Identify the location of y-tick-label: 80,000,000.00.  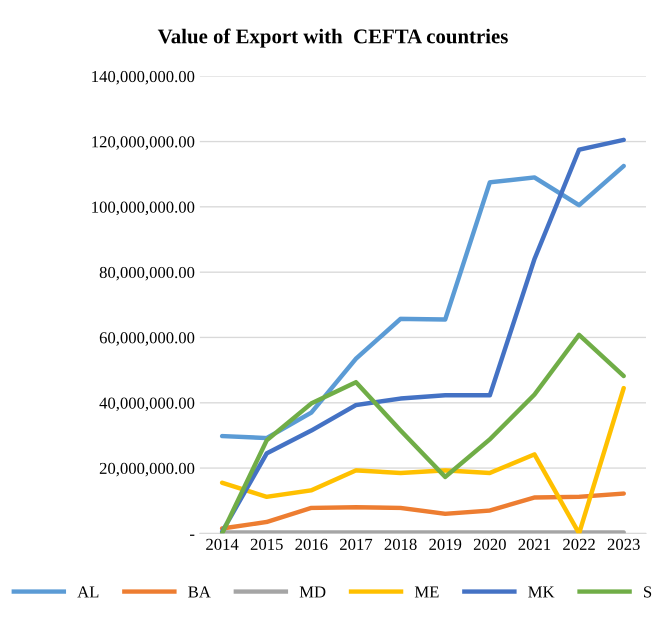
(147, 273).